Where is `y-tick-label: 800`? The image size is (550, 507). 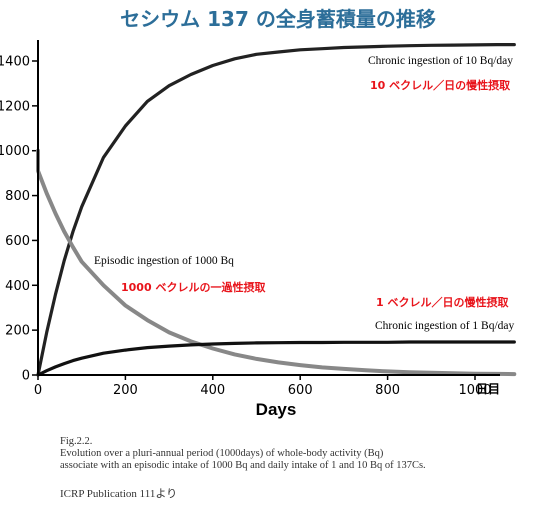 y-tick-label: 800 is located at coordinates (17, 196).